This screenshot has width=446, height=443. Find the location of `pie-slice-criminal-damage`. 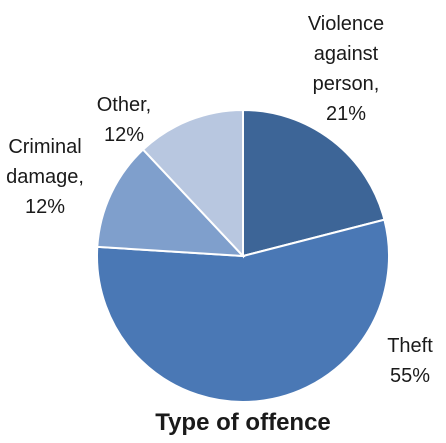

pie-slice-criminal-damage is located at coordinates (171, 203).